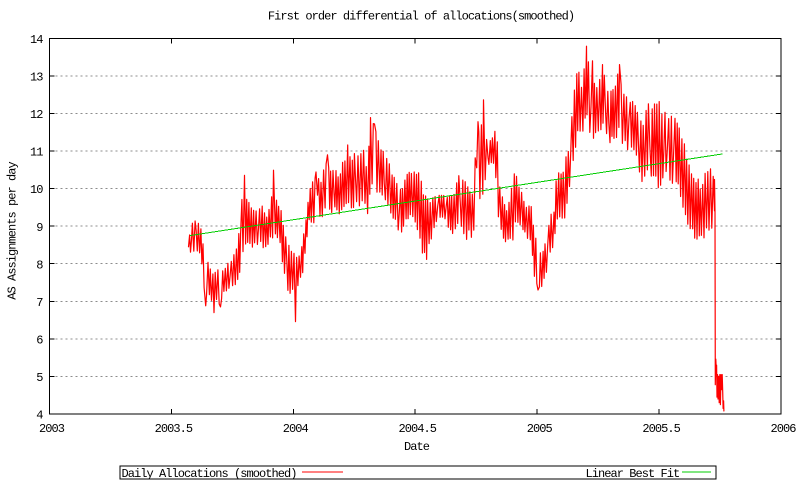 The height and width of the screenshot is (480, 800). I want to click on svg-text: 5, so click(39, 378).